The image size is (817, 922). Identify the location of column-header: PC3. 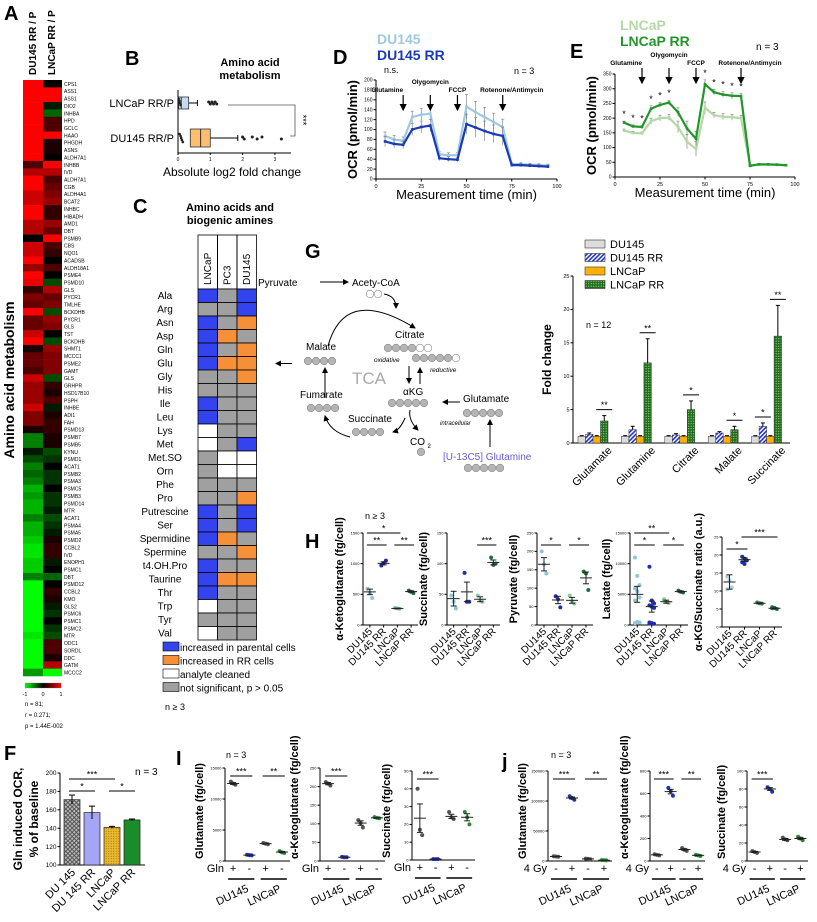
(228, 275).